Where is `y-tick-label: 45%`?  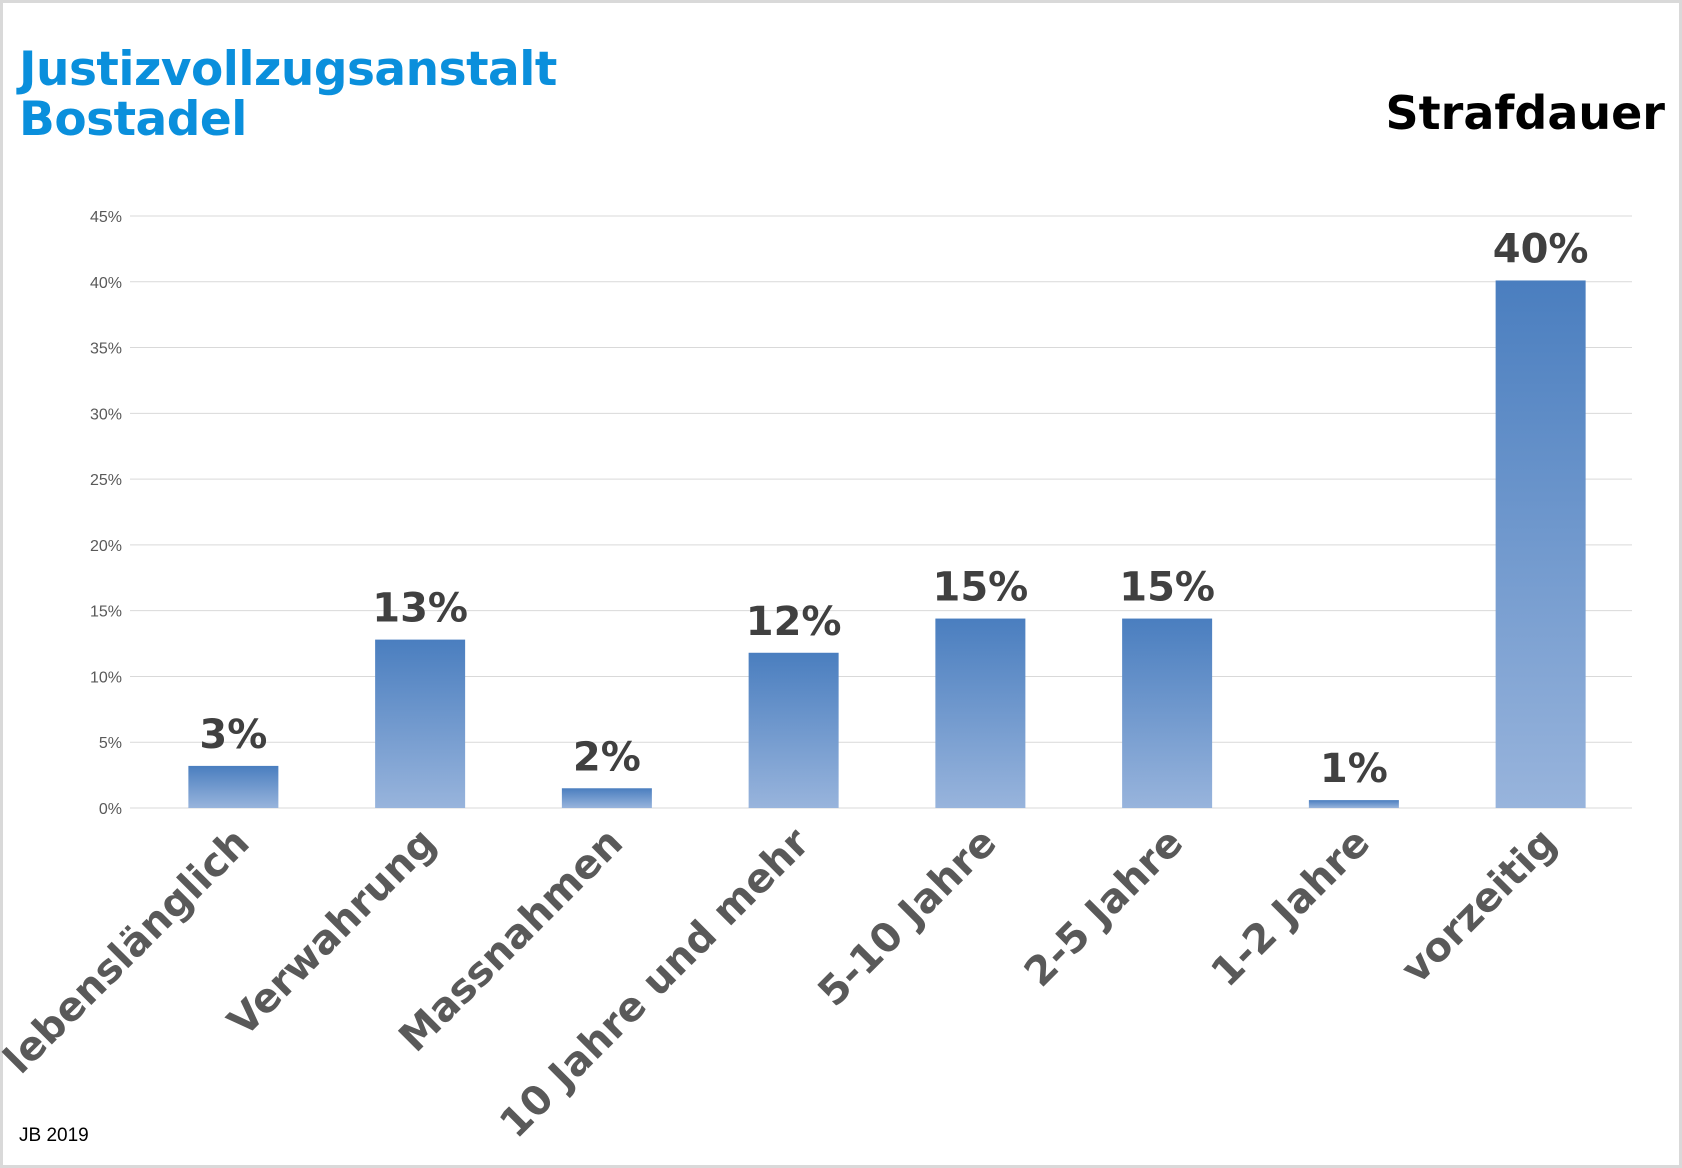 y-tick-label: 45% is located at coordinates (106, 217).